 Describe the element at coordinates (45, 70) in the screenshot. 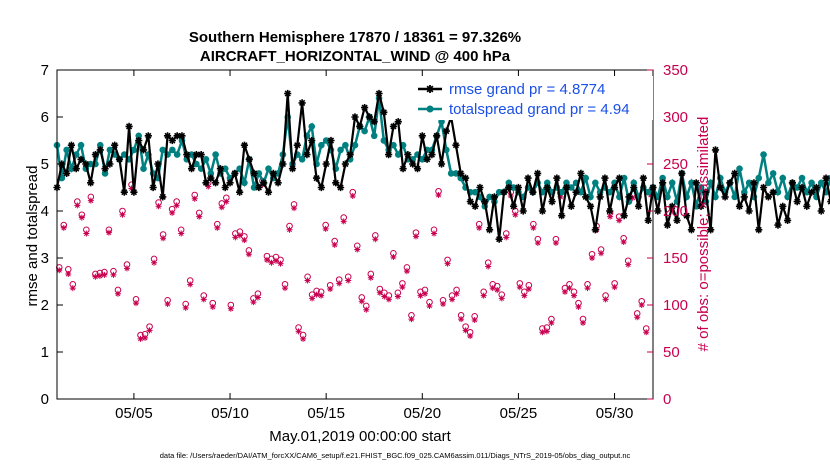

I see `y-tick-label: 7` at that location.